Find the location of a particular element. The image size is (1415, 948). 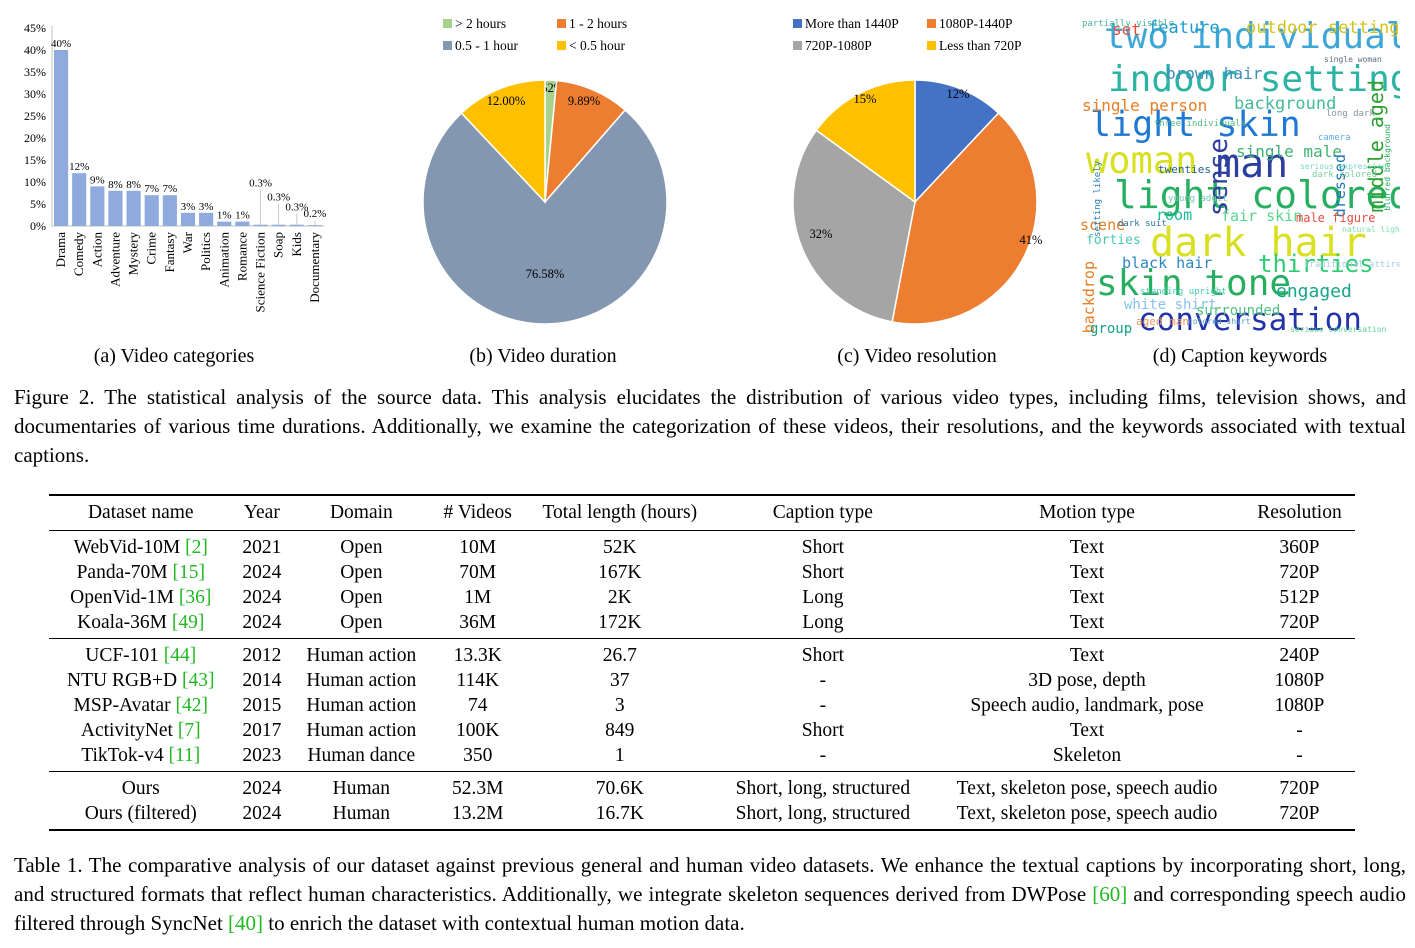

wordcloud-word: natural light is located at coordinates (1371, 229).